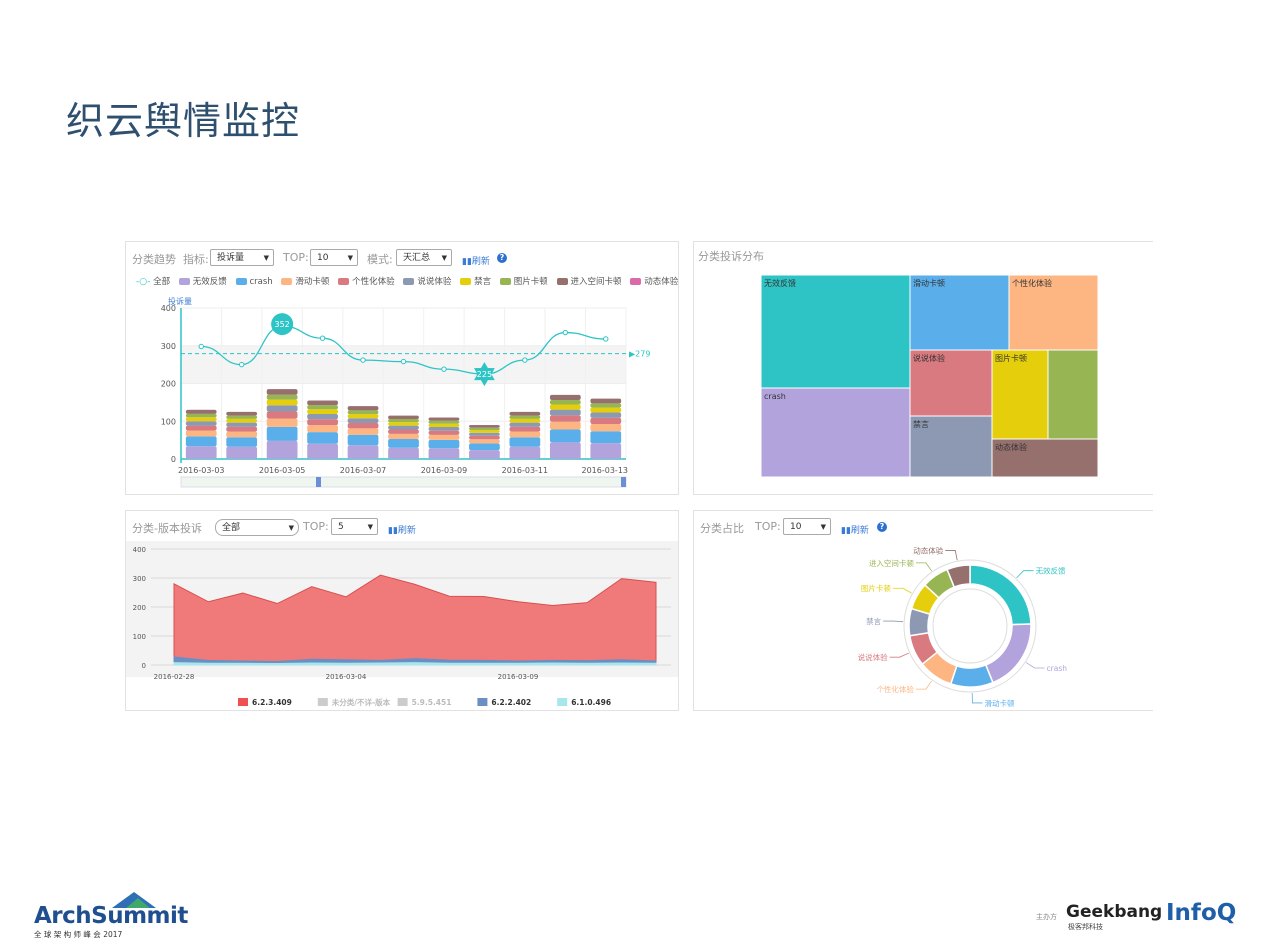  I want to click on mode-select: 天汇总 ▼, so click(424, 257).